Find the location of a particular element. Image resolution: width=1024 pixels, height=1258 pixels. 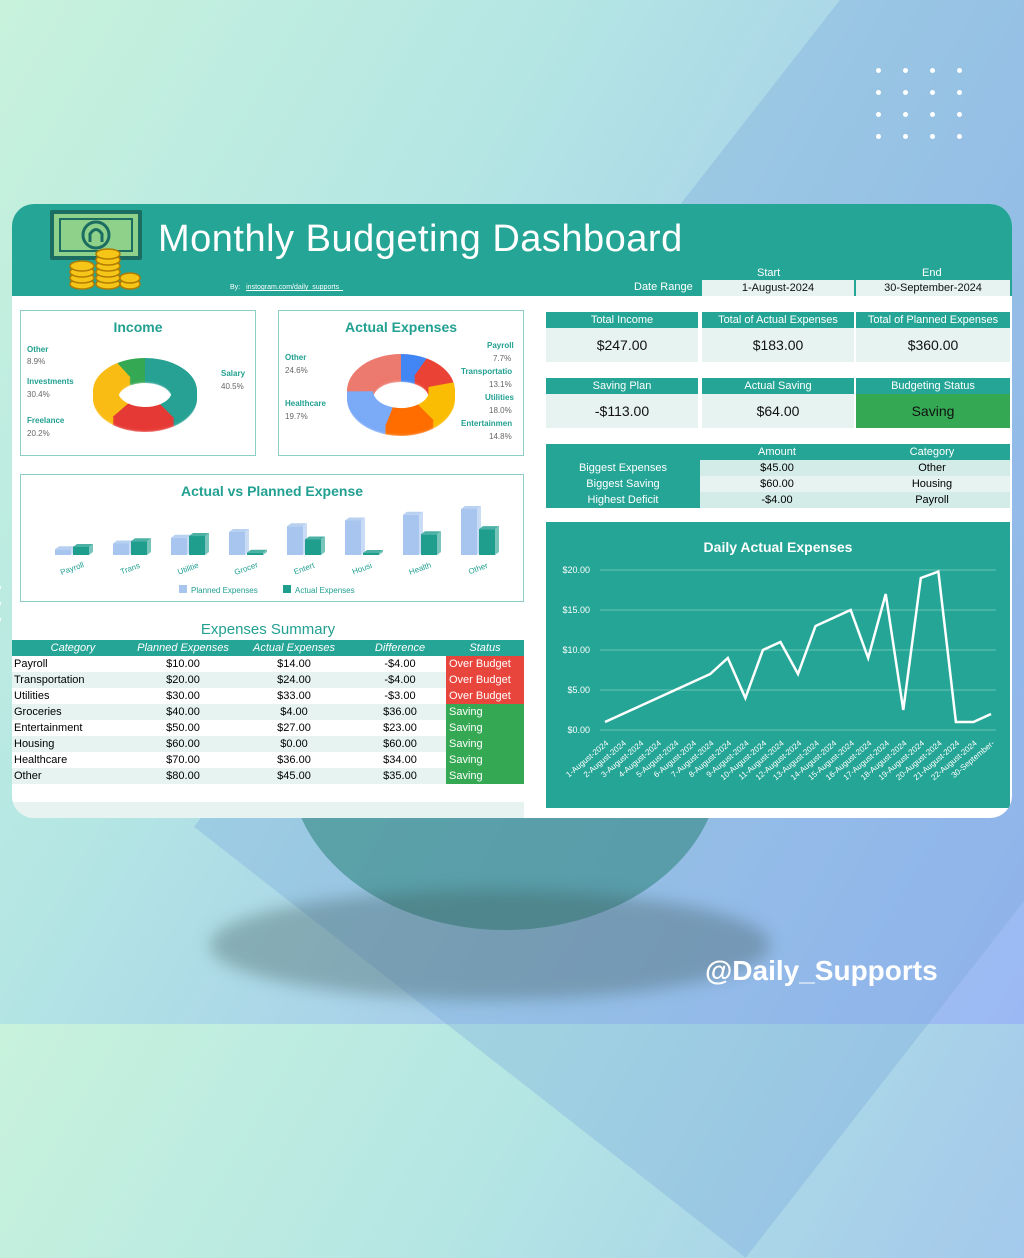

highlights-category-header: Category is located at coordinates (932, 452).